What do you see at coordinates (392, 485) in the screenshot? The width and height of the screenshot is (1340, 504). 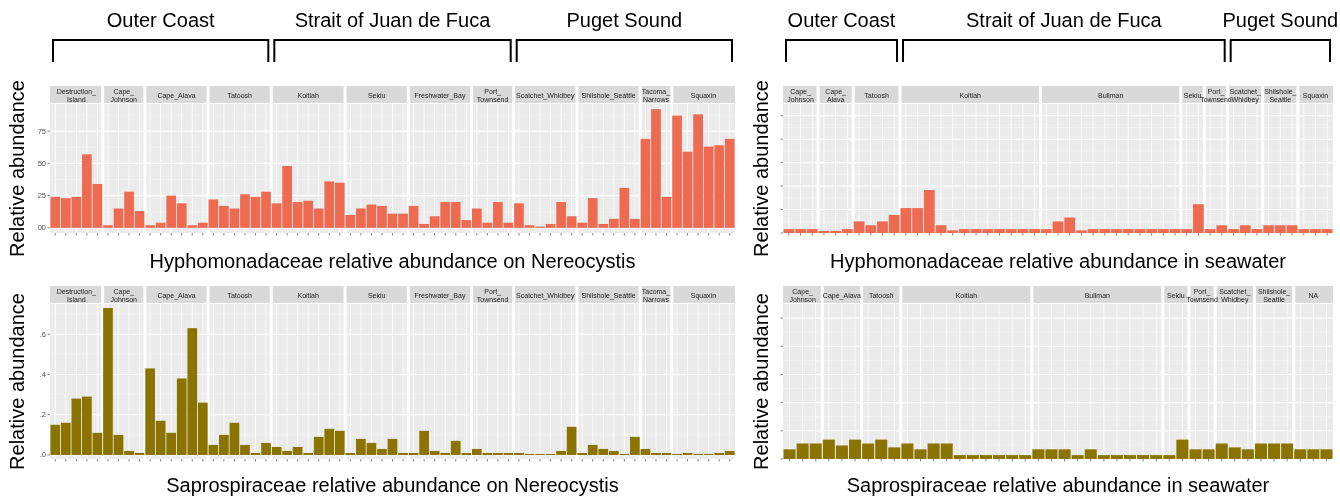 I see `text: Saprospiraceae relative abundance on Nereocystis` at bounding box center [392, 485].